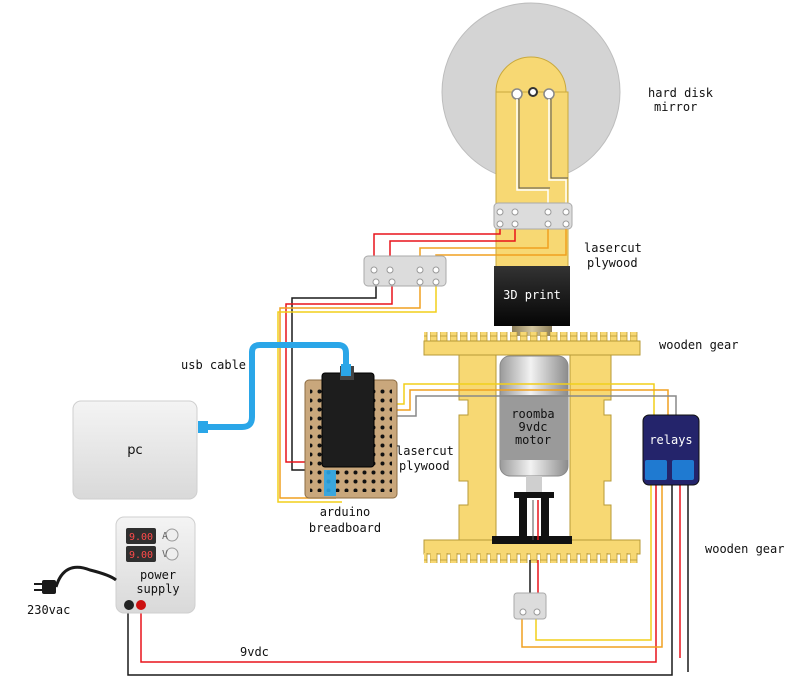  Describe the element at coordinates (559, 139) in the screenshot. I see `mirror-wire-dark-b` at that location.